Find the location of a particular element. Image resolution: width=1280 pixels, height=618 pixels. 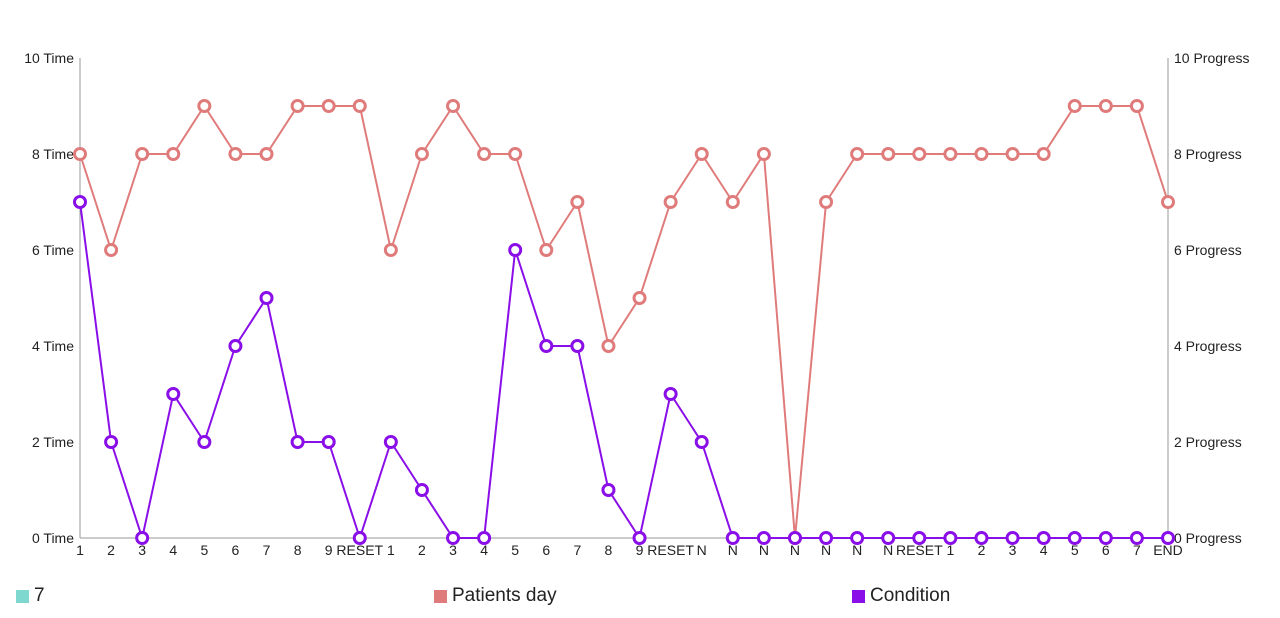

x-tick-label: RESET is located at coordinates (359, 550).